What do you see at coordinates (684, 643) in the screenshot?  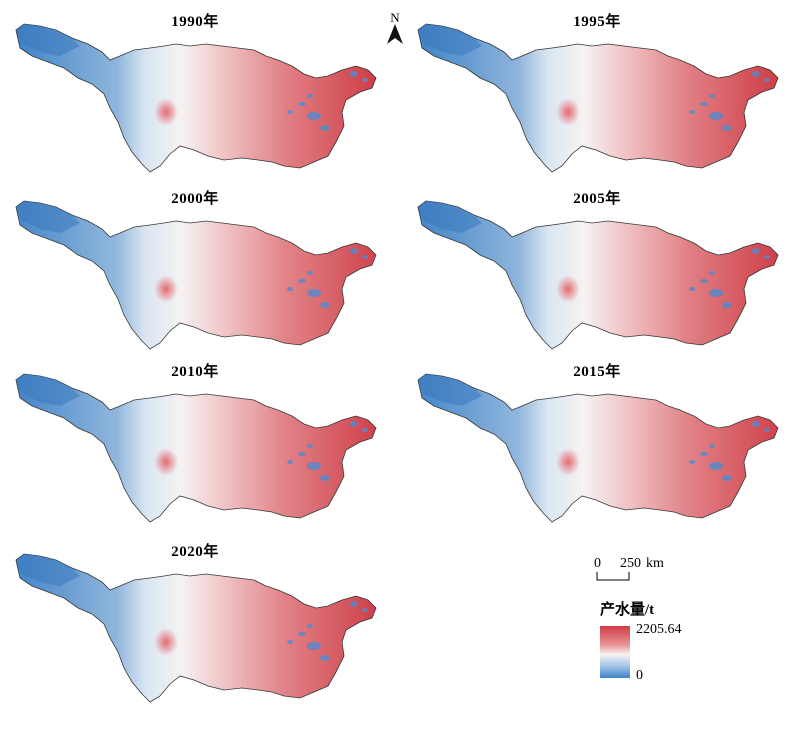 I see `legend: 产水量/t 2205.64 0` at bounding box center [684, 643].